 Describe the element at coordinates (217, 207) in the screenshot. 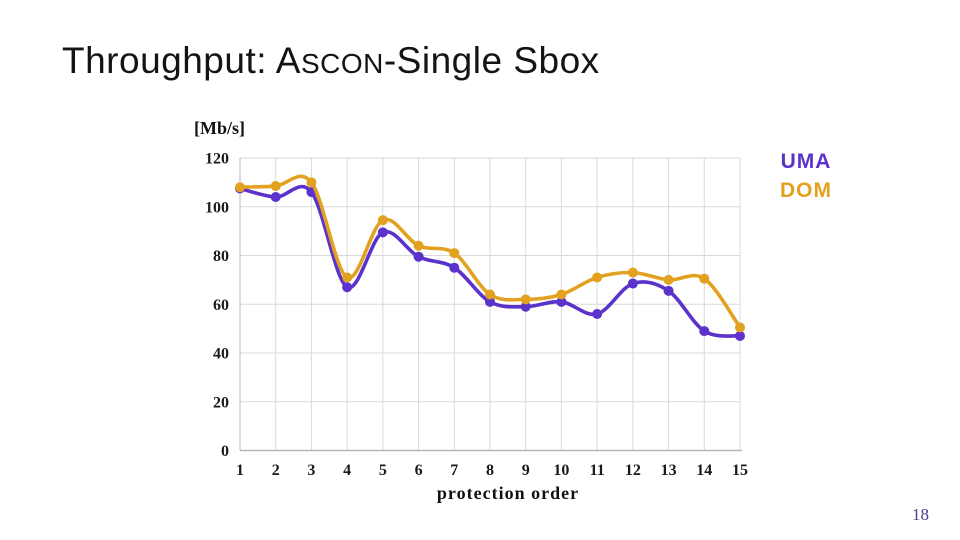

I see `y-tick-label: 100` at that location.